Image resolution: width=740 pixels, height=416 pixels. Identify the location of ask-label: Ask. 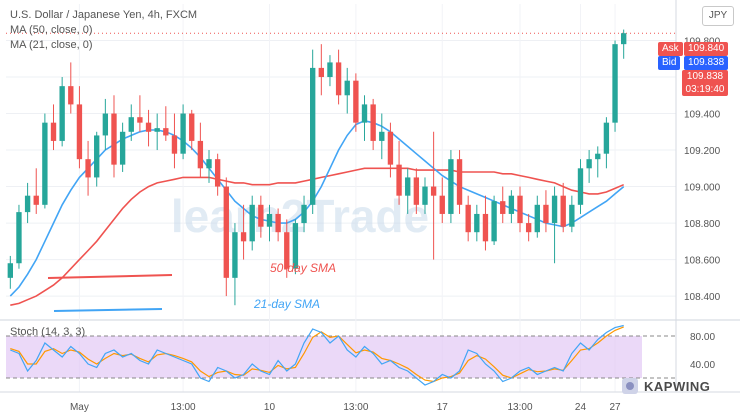
(670, 49).